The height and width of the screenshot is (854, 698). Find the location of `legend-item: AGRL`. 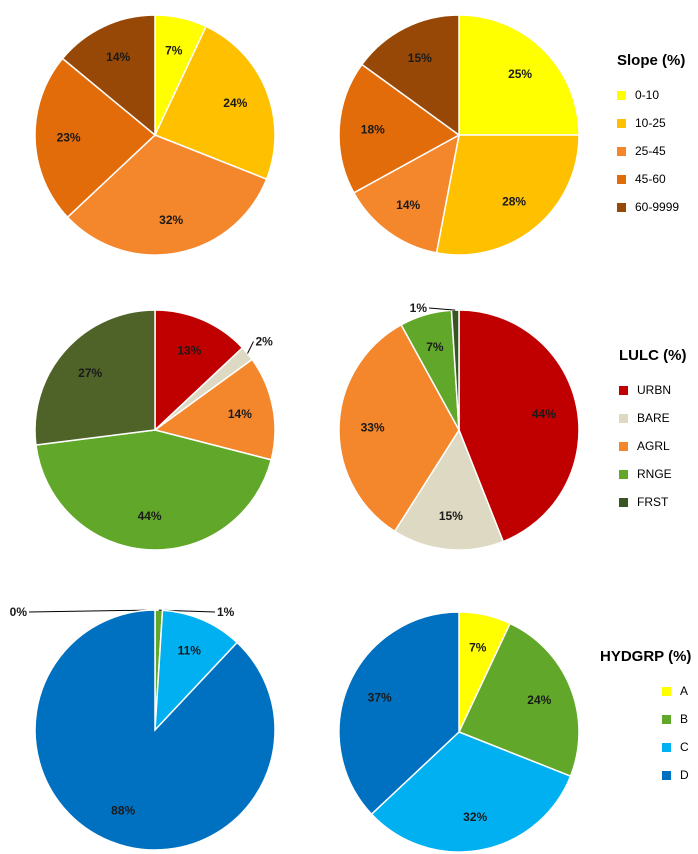

legend-item: AGRL is located at coordinates (653, 446).